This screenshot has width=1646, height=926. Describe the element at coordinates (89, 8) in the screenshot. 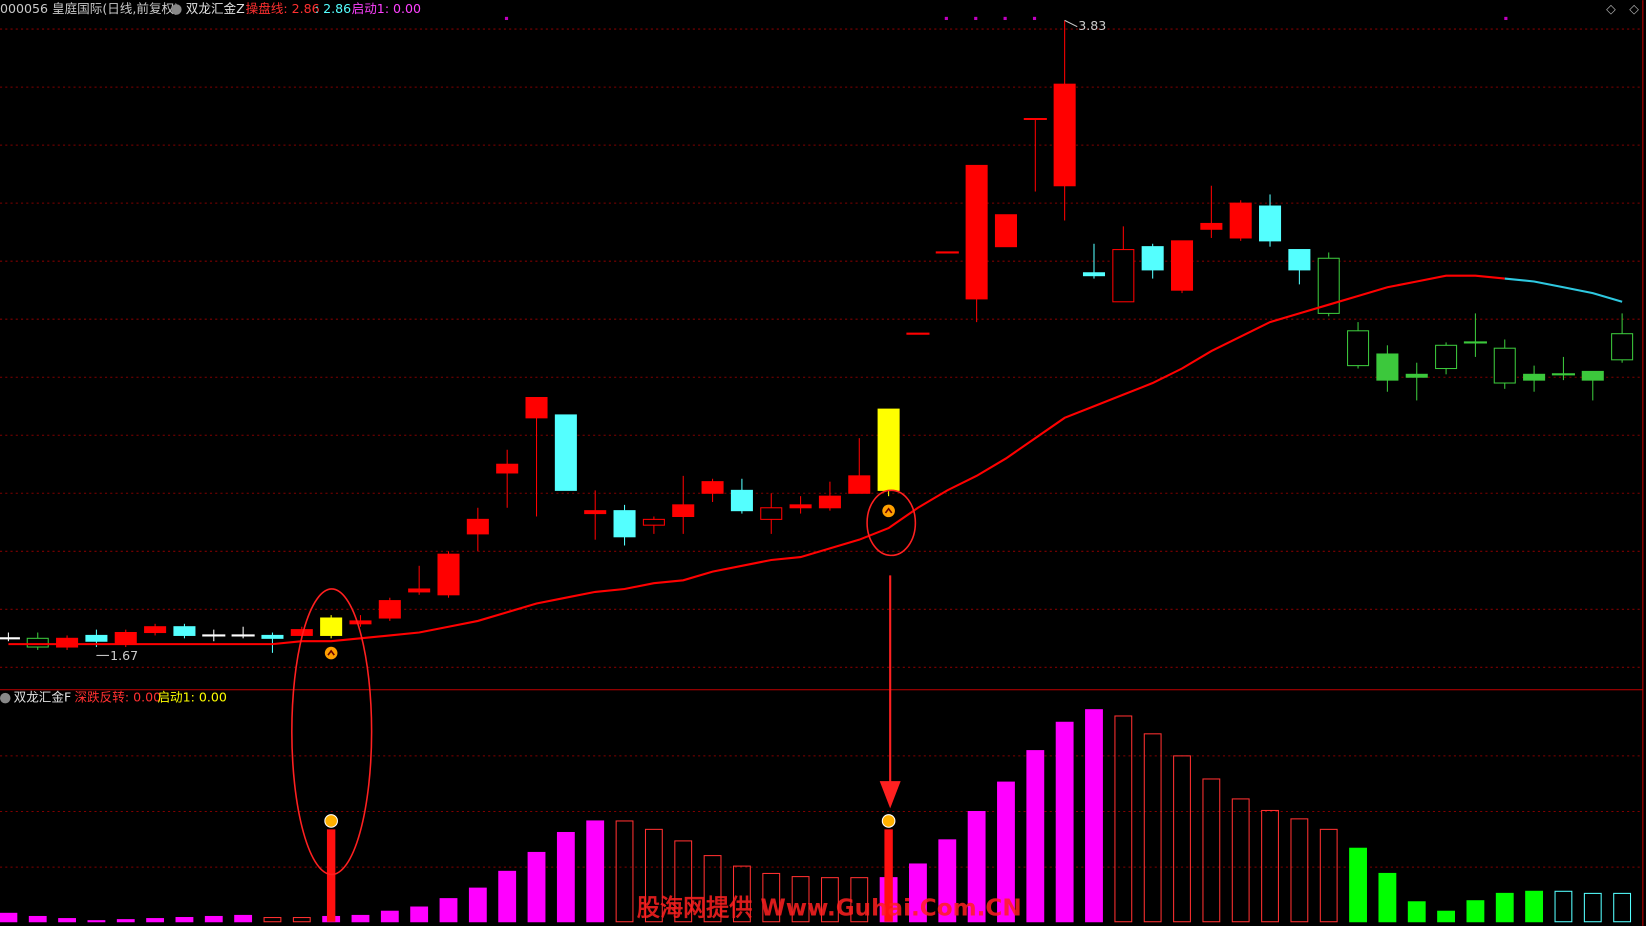

I see `symbol-title: 000056 皇庭国际(日线,前复权)` at that location.